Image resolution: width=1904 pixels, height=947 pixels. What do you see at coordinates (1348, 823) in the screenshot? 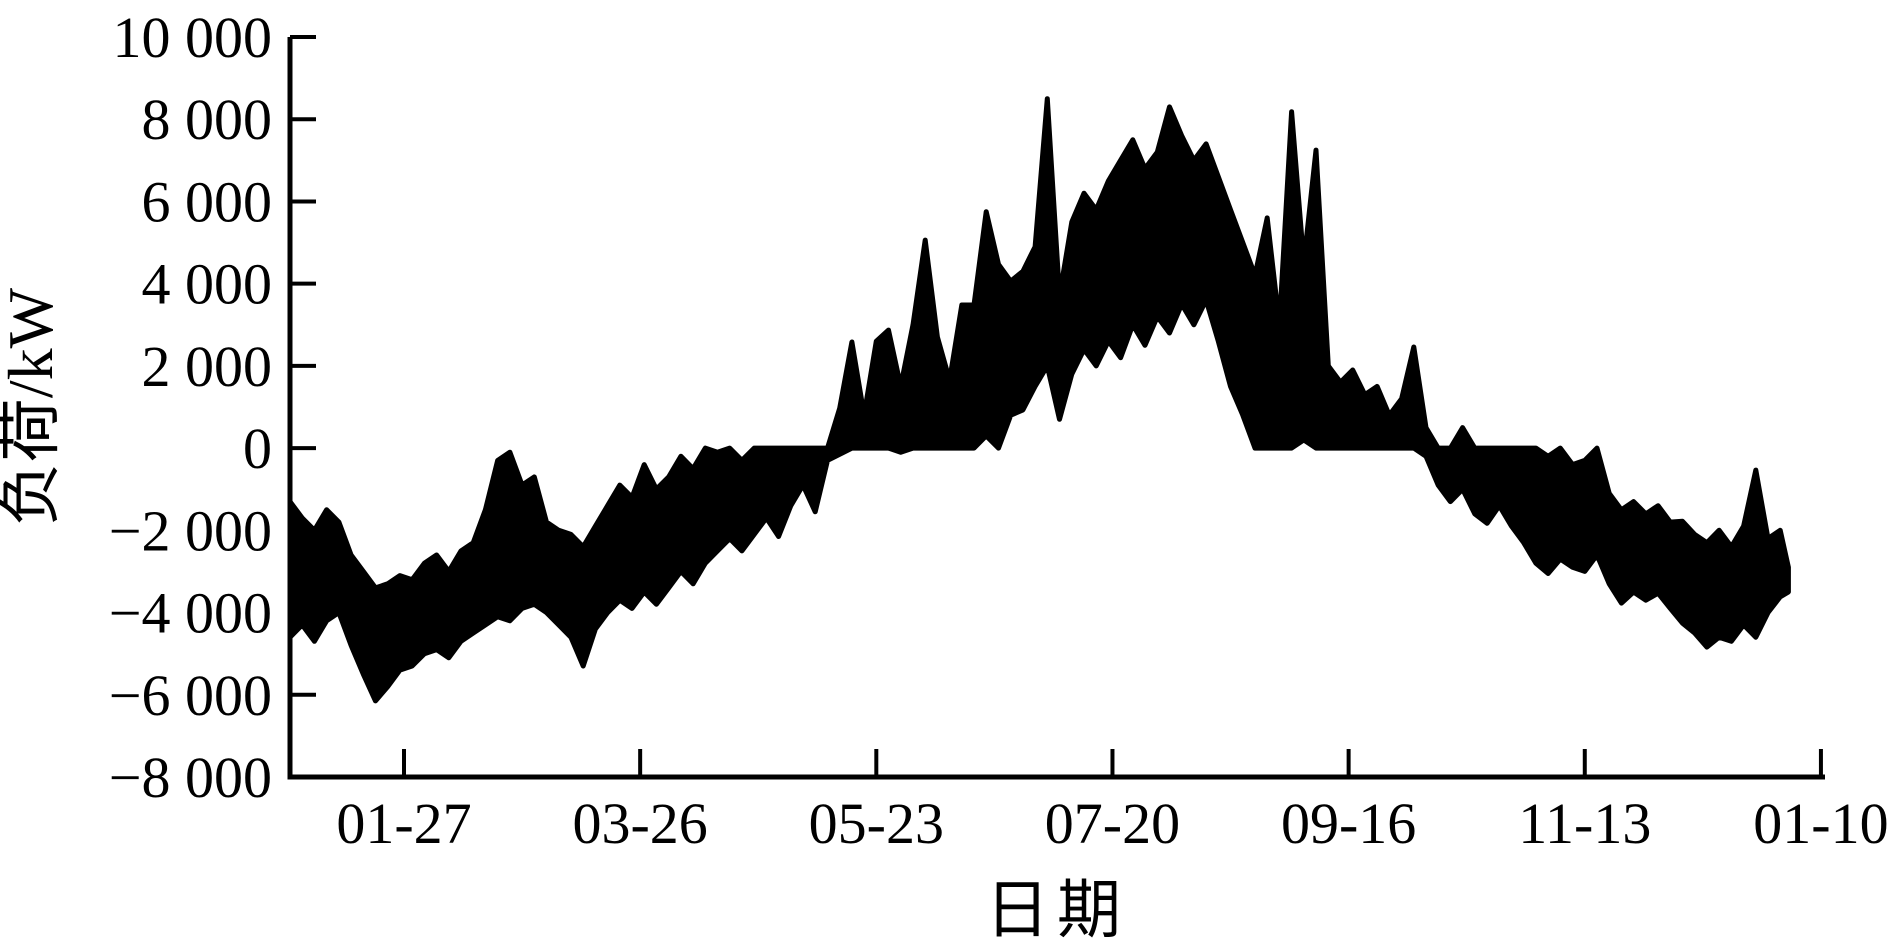
I see `x-tick-label: 09-16` at bounding box center [1348, 823].